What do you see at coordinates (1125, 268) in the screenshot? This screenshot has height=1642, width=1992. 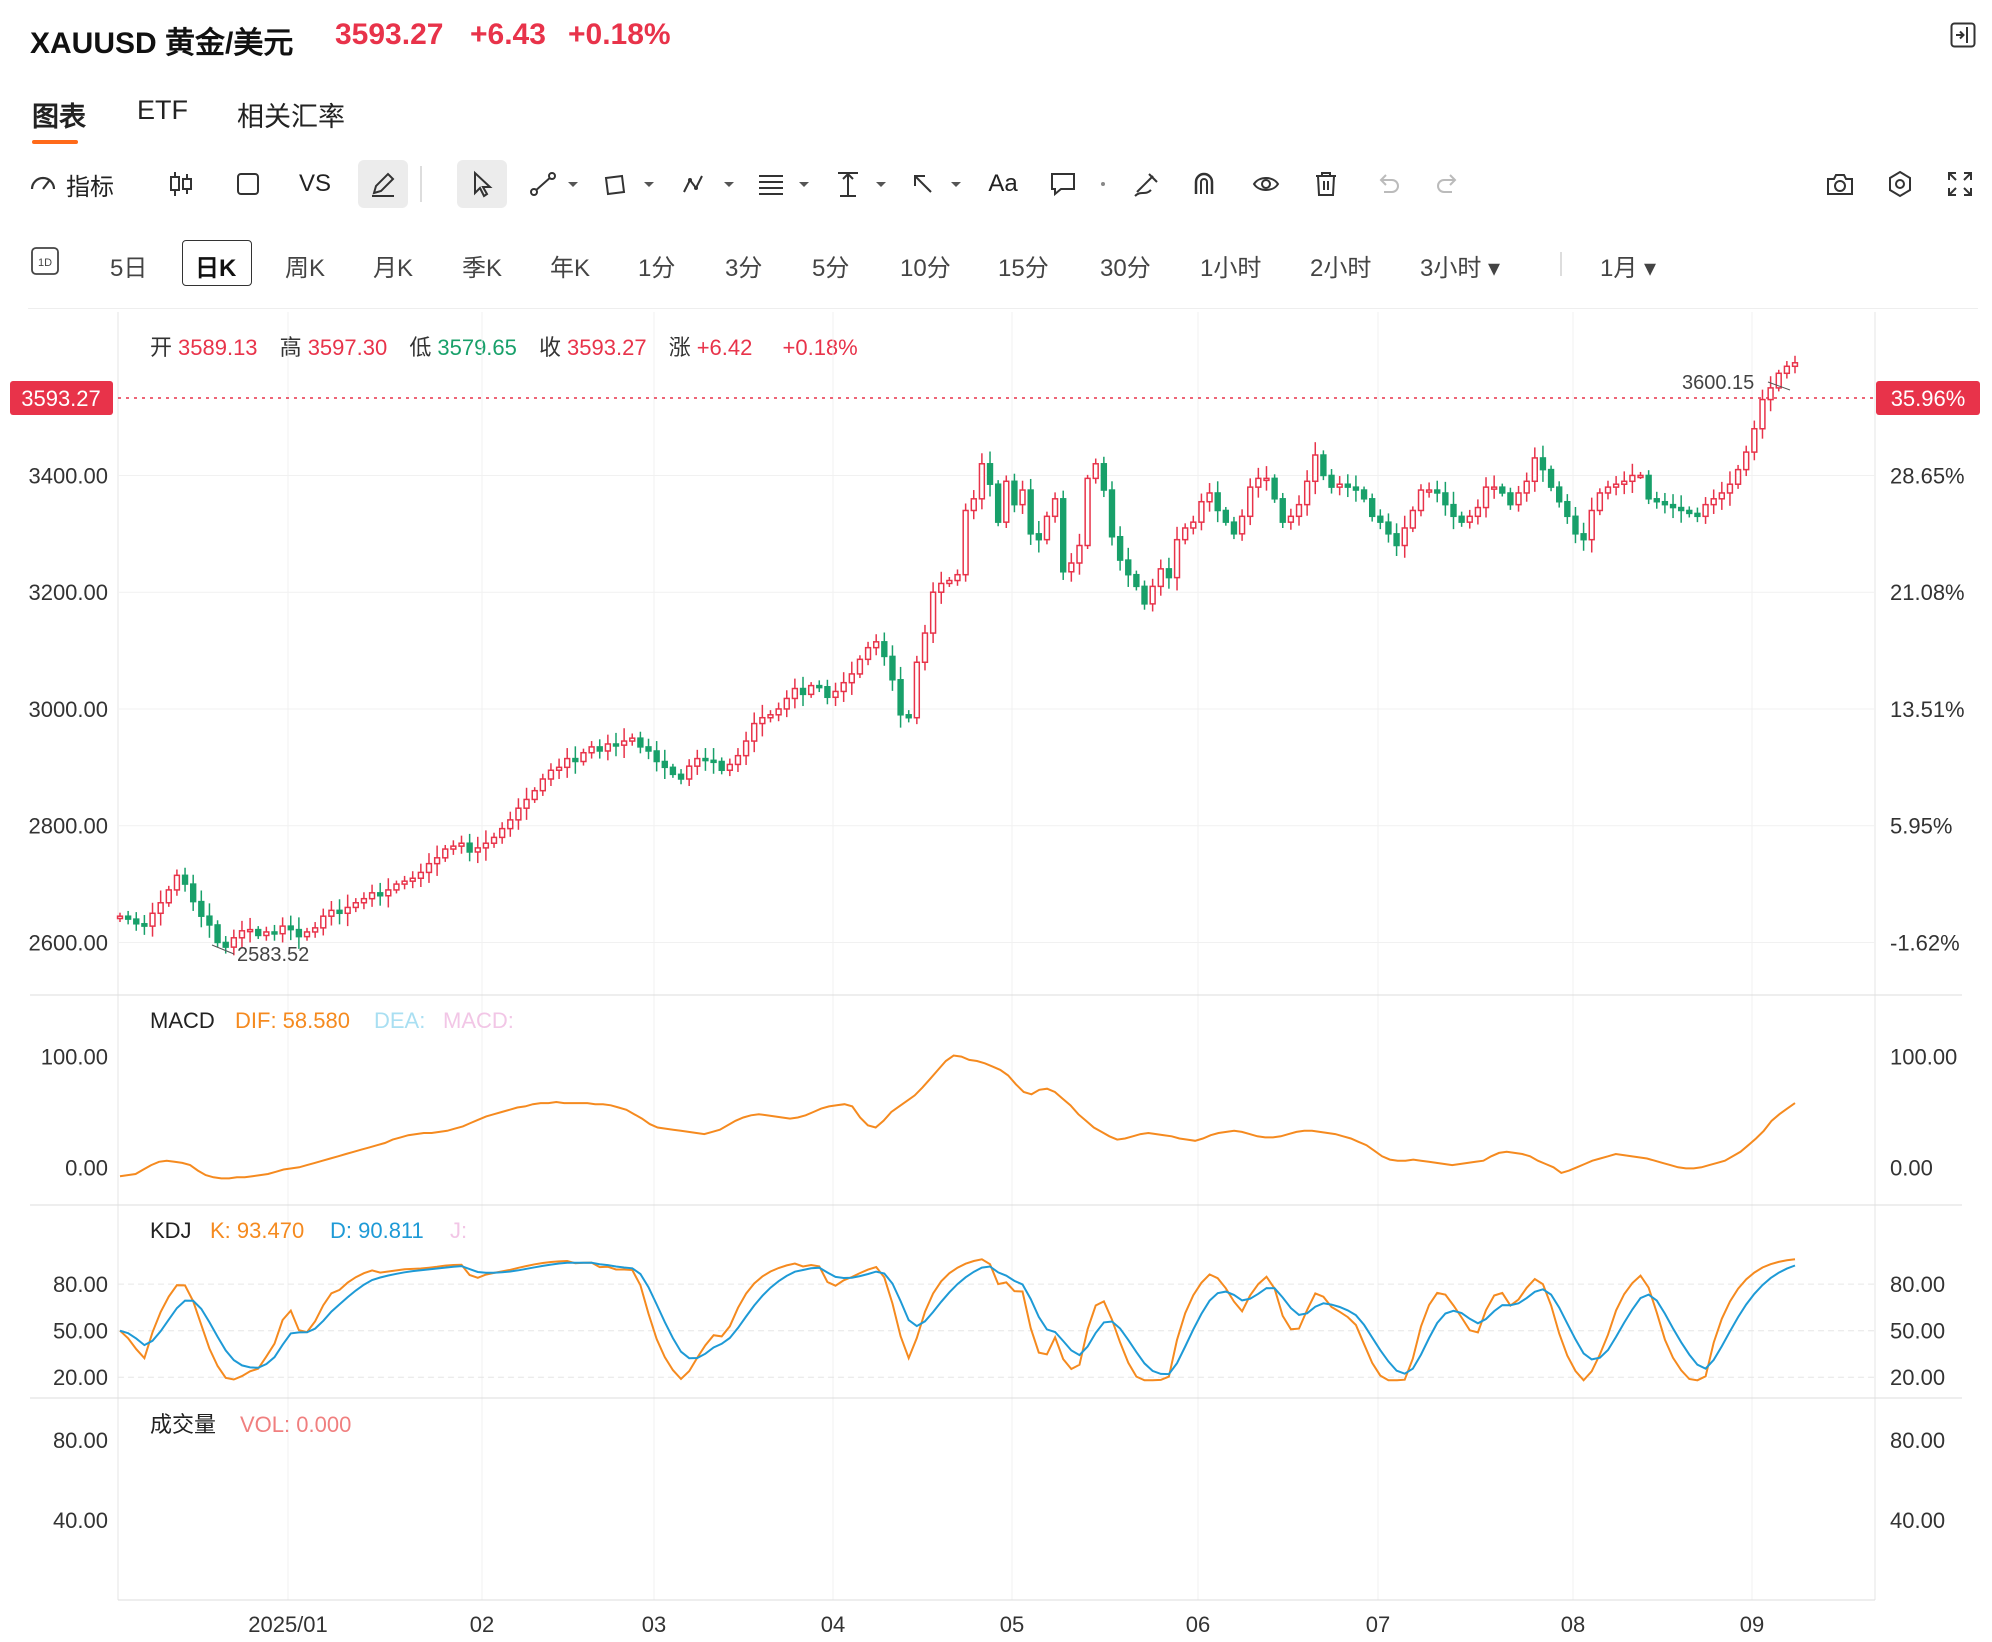 I see `period-11: 30分` at bounding box center [1125, 268].